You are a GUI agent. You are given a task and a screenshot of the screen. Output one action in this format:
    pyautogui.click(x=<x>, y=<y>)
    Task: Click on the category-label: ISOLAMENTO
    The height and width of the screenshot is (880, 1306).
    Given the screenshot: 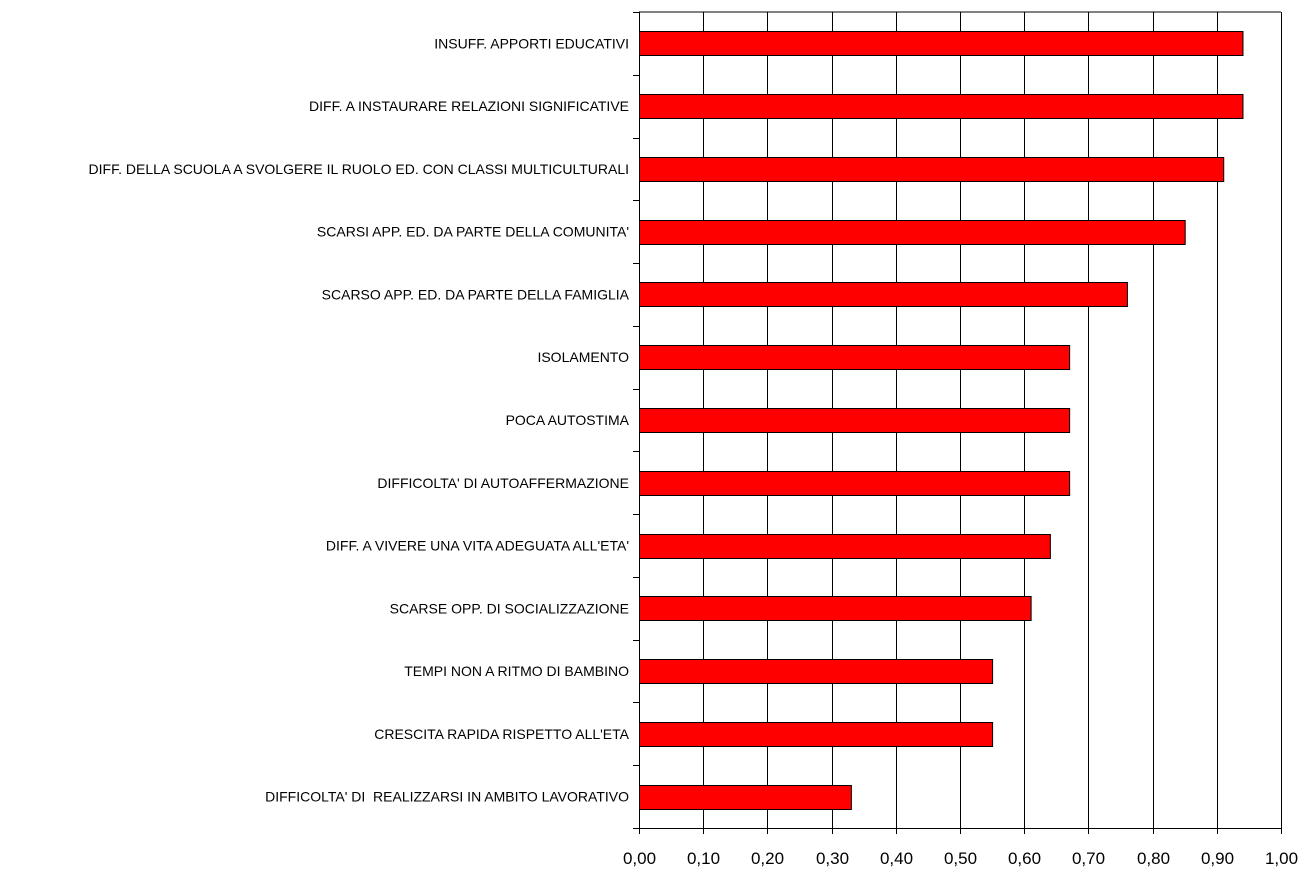 What is the action you would take?
    pyautogui.click(x=583, y=357)
    